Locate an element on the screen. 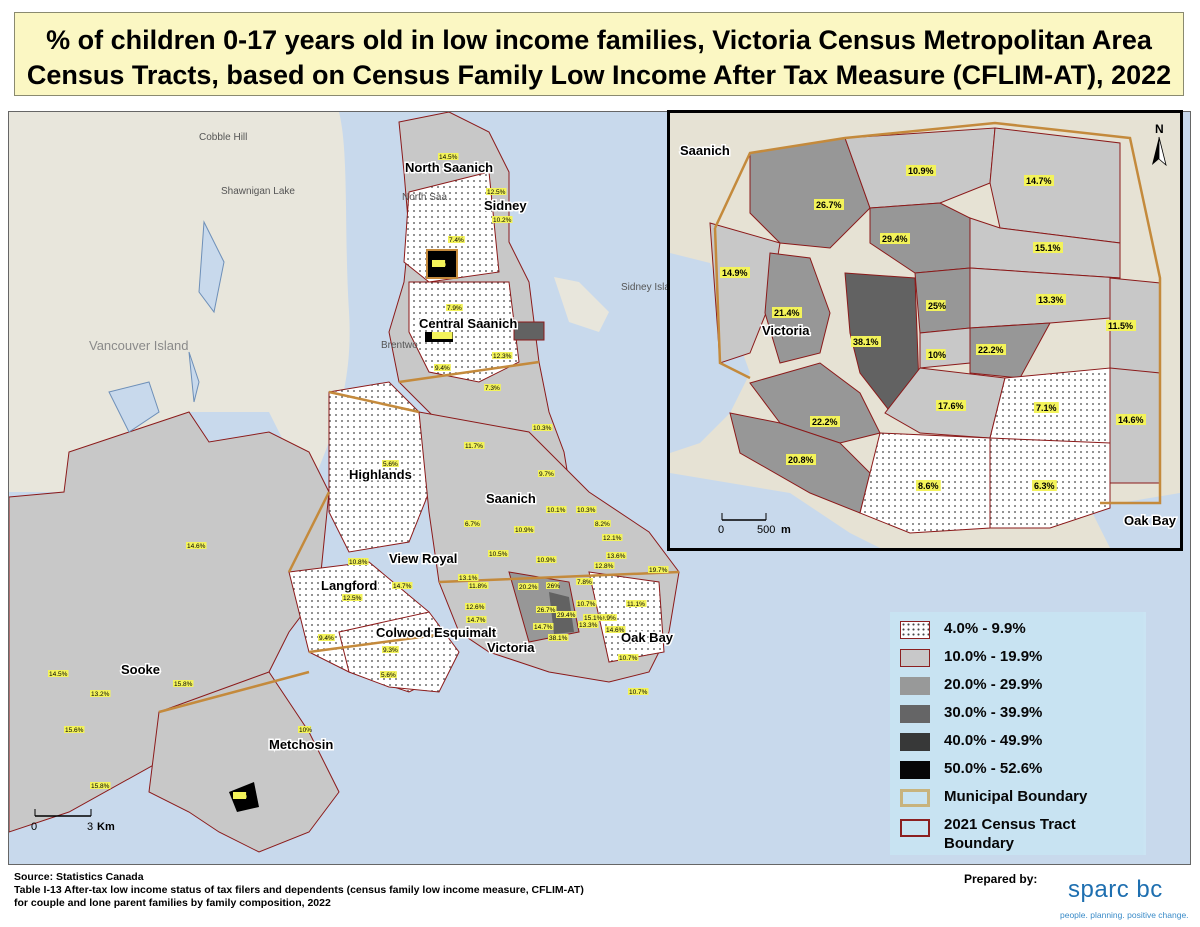 Image resolution: width=1200 pixels, height=927 pixels. tract-value-label: 11.1% is located at coordinates (636, 604).